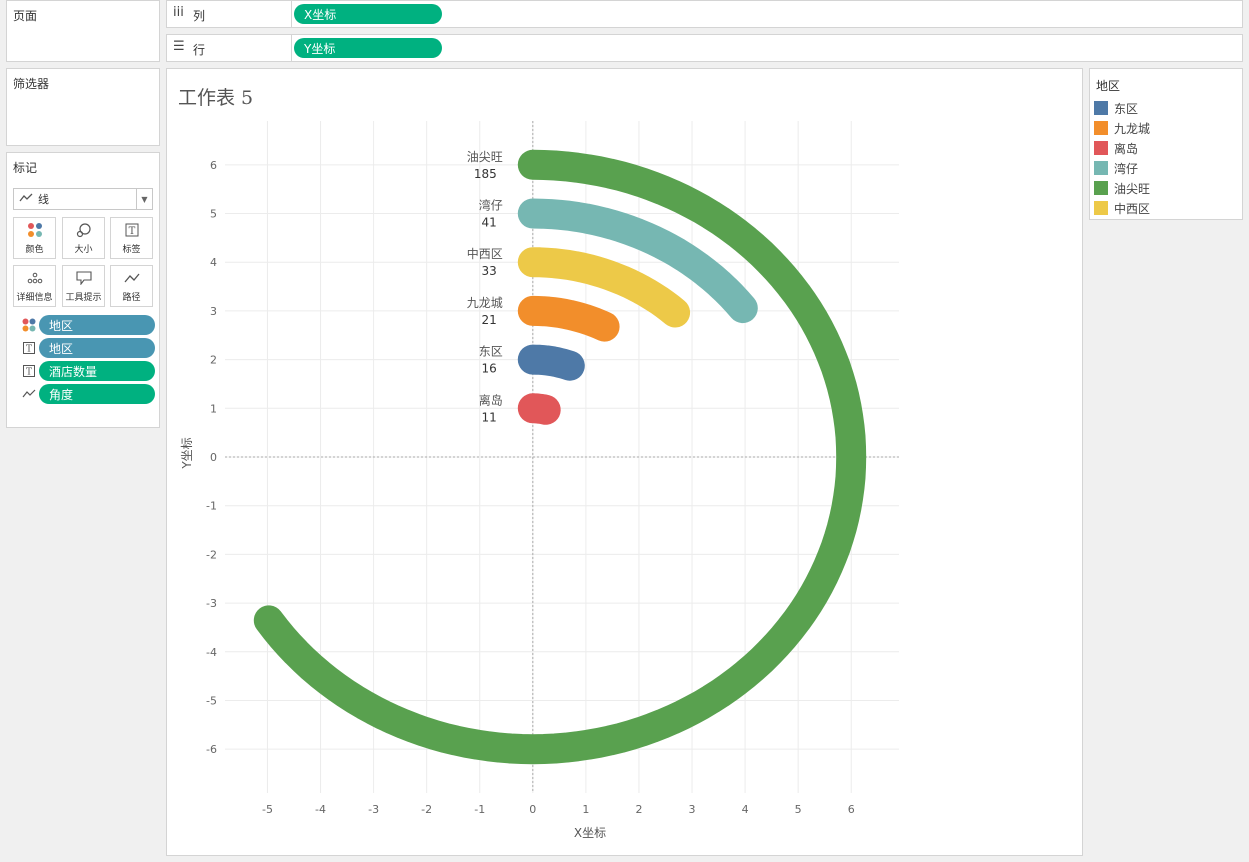 This screenshot has width=1249, height=862. I want to click on chevron-down-icon: ▼, so click(144, 199).